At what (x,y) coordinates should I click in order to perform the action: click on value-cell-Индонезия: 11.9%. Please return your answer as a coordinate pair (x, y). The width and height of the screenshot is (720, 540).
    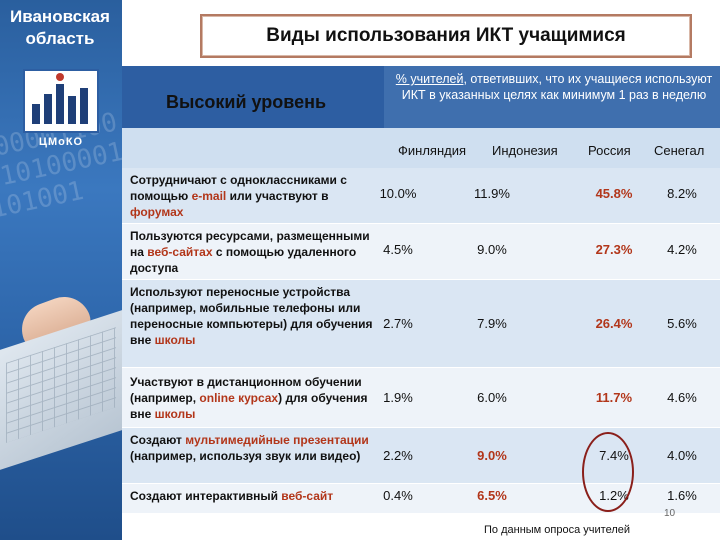
    Looking at the image, I should click on (492, 193).